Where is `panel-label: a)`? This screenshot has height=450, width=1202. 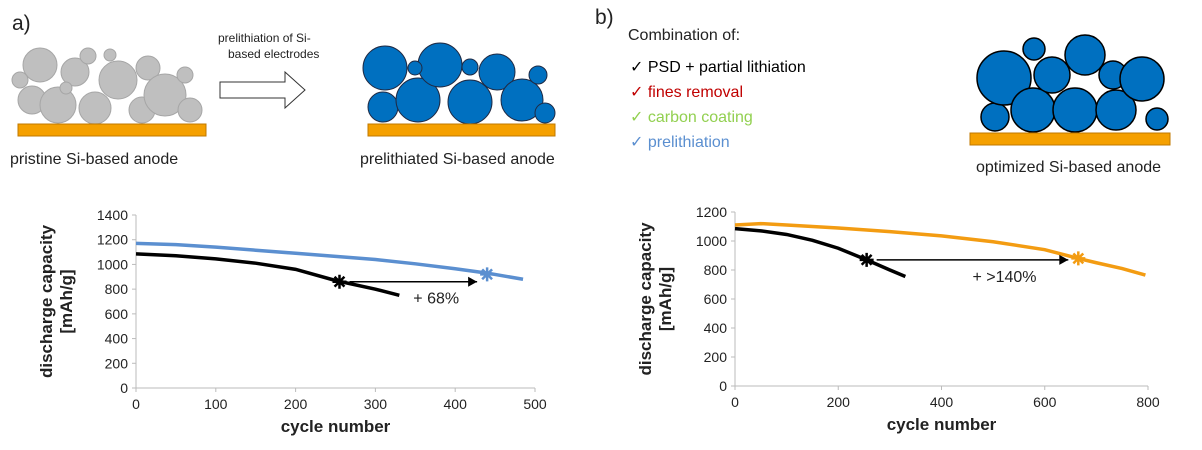
panel-label: a) is located at coordinates (21, 23).